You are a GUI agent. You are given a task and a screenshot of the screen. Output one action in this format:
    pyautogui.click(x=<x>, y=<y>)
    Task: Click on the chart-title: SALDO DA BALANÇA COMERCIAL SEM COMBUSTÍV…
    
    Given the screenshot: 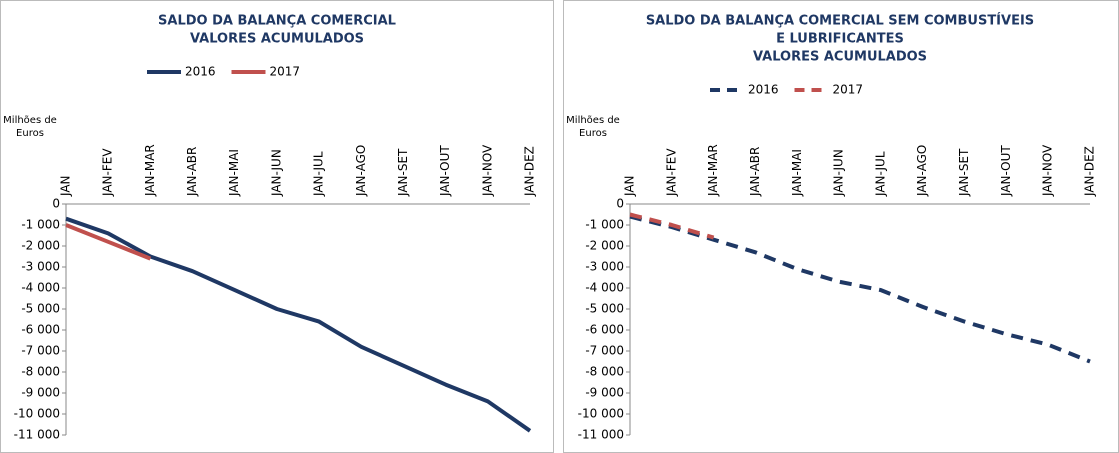 What is the action you would take?
    pyautogui.click(x=840, y=21)
    